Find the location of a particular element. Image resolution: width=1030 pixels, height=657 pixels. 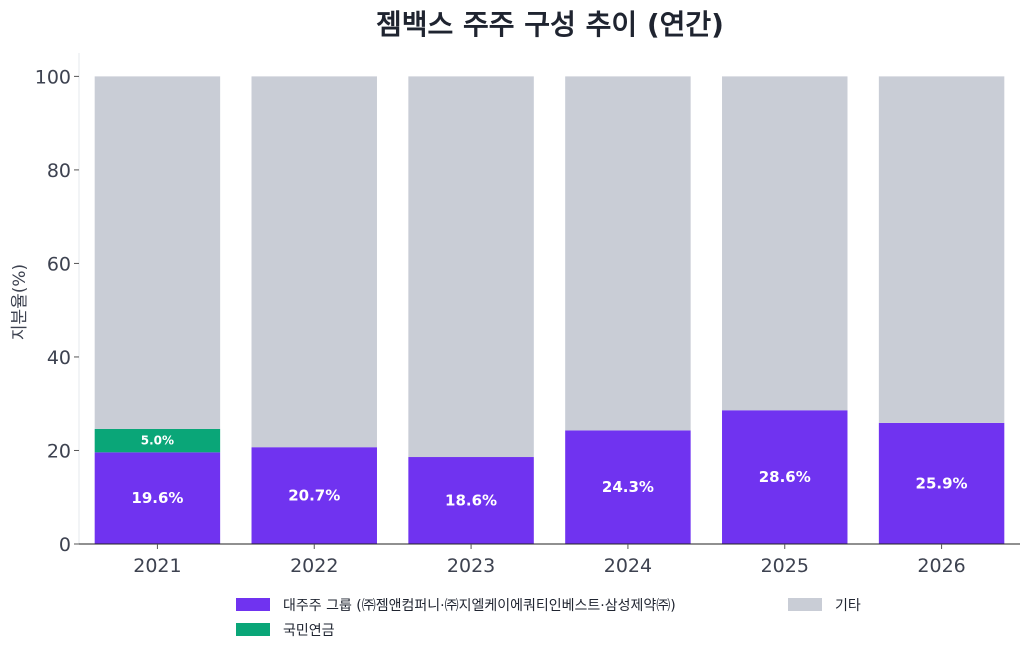

x-tick-label-2025: 2025 is located at coordinates (785, 566).